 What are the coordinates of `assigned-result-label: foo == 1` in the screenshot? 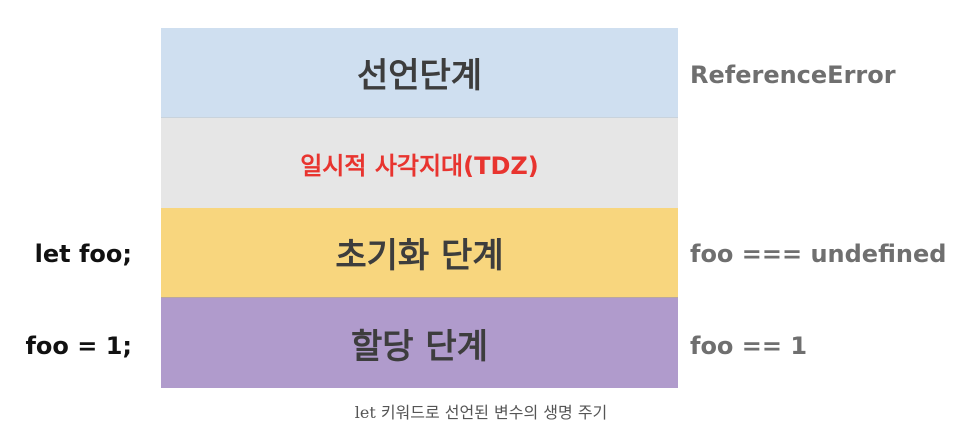 It's located at (749, 346).